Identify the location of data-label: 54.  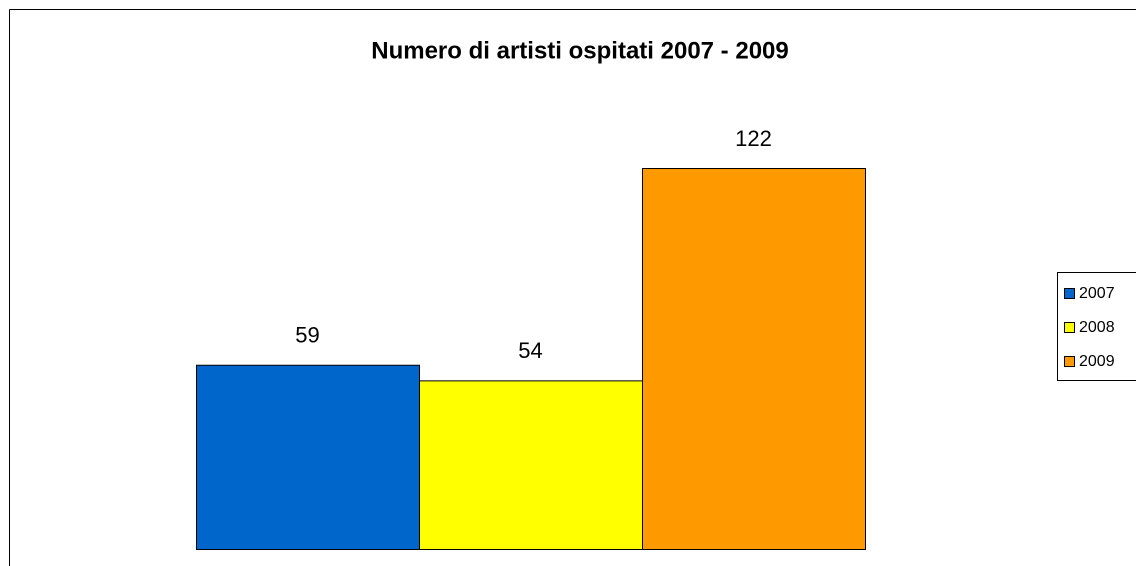
(530, 350).